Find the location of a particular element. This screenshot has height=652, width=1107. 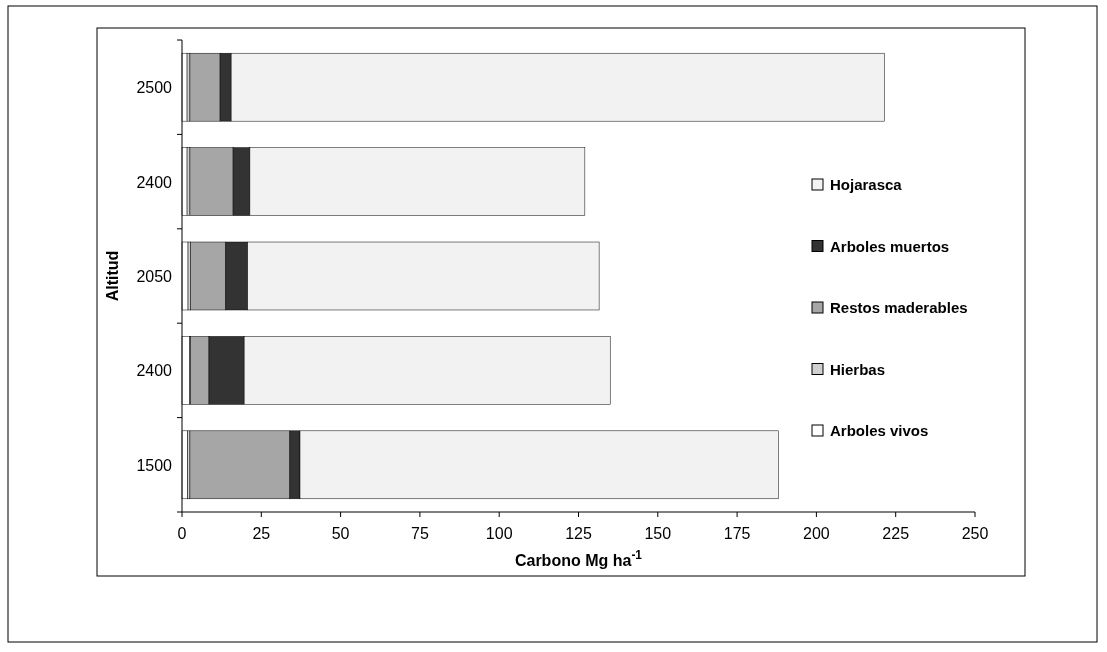

legend-label: Restos maderables is located at coordinates (899, 307).